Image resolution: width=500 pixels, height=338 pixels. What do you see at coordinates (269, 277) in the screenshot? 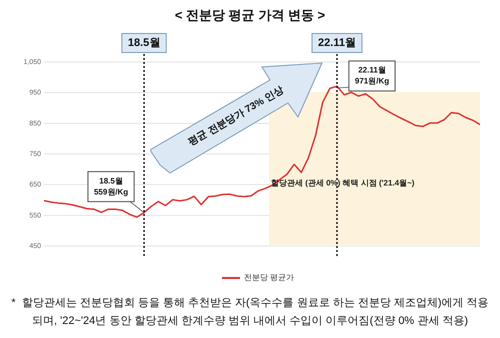
I see `legend-label: 전분당 평균가` at bounding box center [269, 277].